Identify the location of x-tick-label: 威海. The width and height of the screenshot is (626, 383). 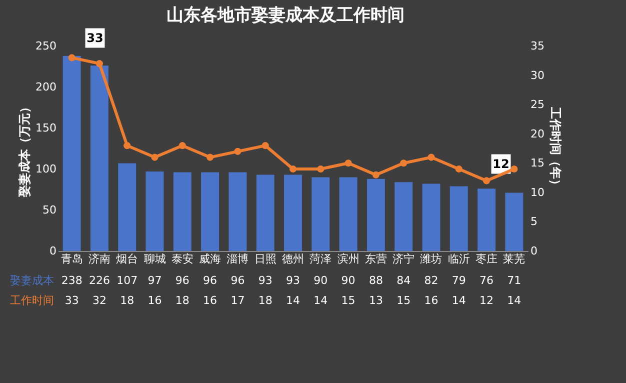
(210, 259).